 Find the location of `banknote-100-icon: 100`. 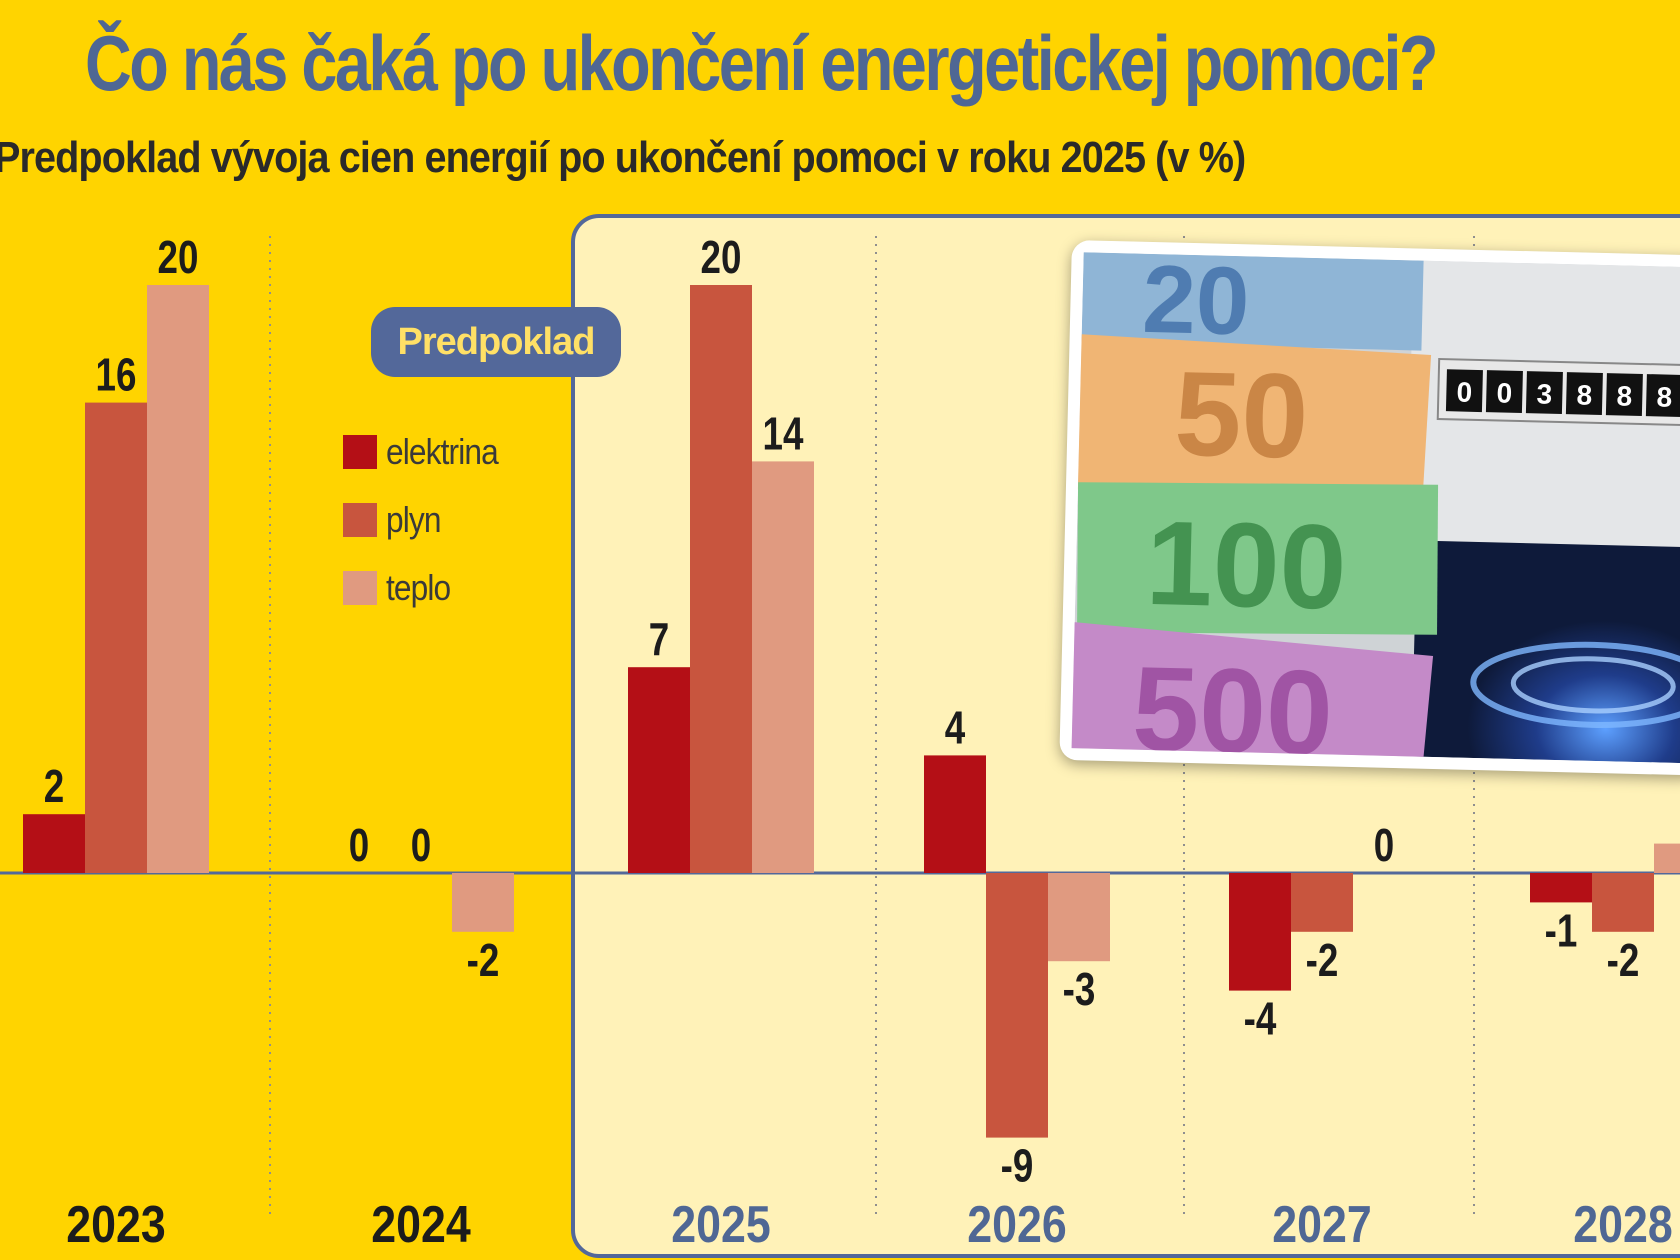

banknote-100-icon: 100 is located at coordinates (1258, 558).